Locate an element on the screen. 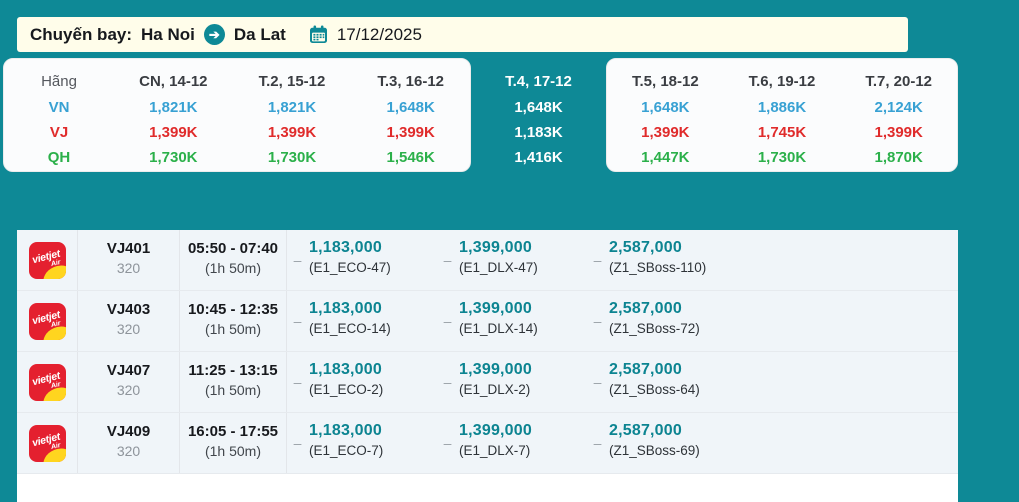  calendar-day-column: T.6, 19-12 1,886K 1,745K 1,730K is located at coordinates (782, 120).